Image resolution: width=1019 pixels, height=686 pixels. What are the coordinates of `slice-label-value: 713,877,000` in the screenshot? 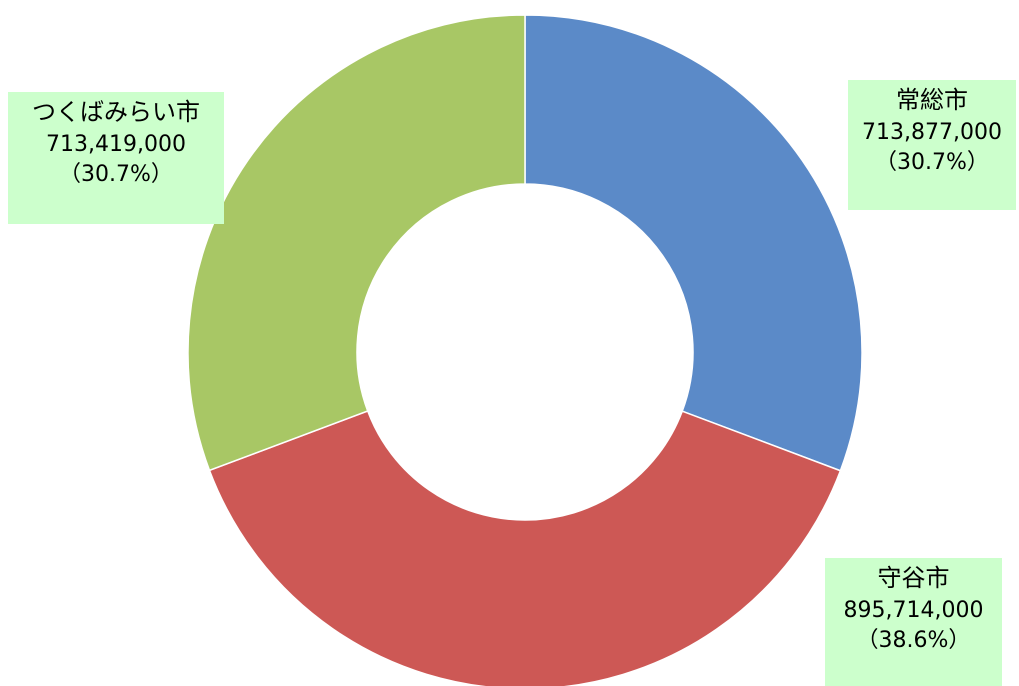 It's located at (932, 132).